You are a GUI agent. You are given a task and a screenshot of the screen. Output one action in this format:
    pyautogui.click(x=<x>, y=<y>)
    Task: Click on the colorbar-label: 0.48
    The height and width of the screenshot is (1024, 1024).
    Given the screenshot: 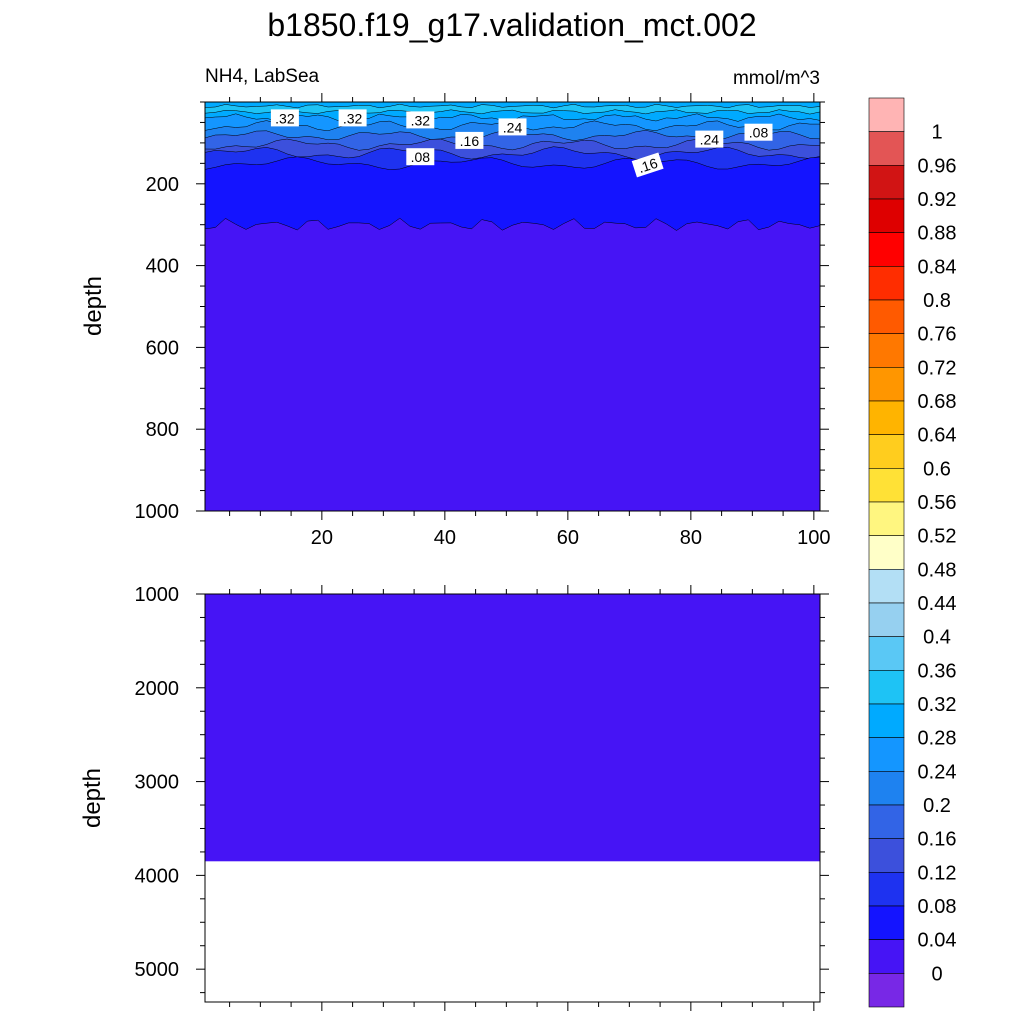 What is the action you would take?
    pyautogui.click(x=937, y=570)
    